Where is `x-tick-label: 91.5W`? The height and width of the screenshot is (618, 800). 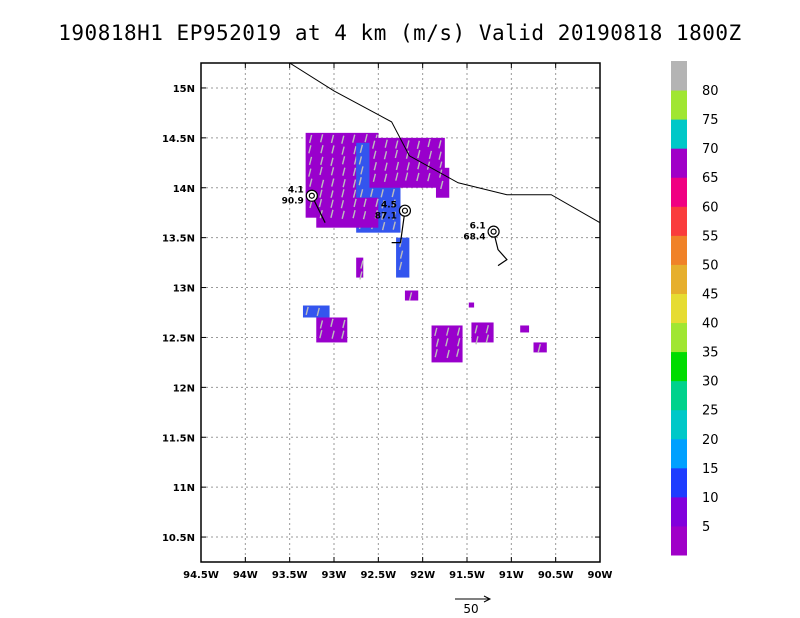 x-tick-label: 91.5W is located at coordinates (467, 575).